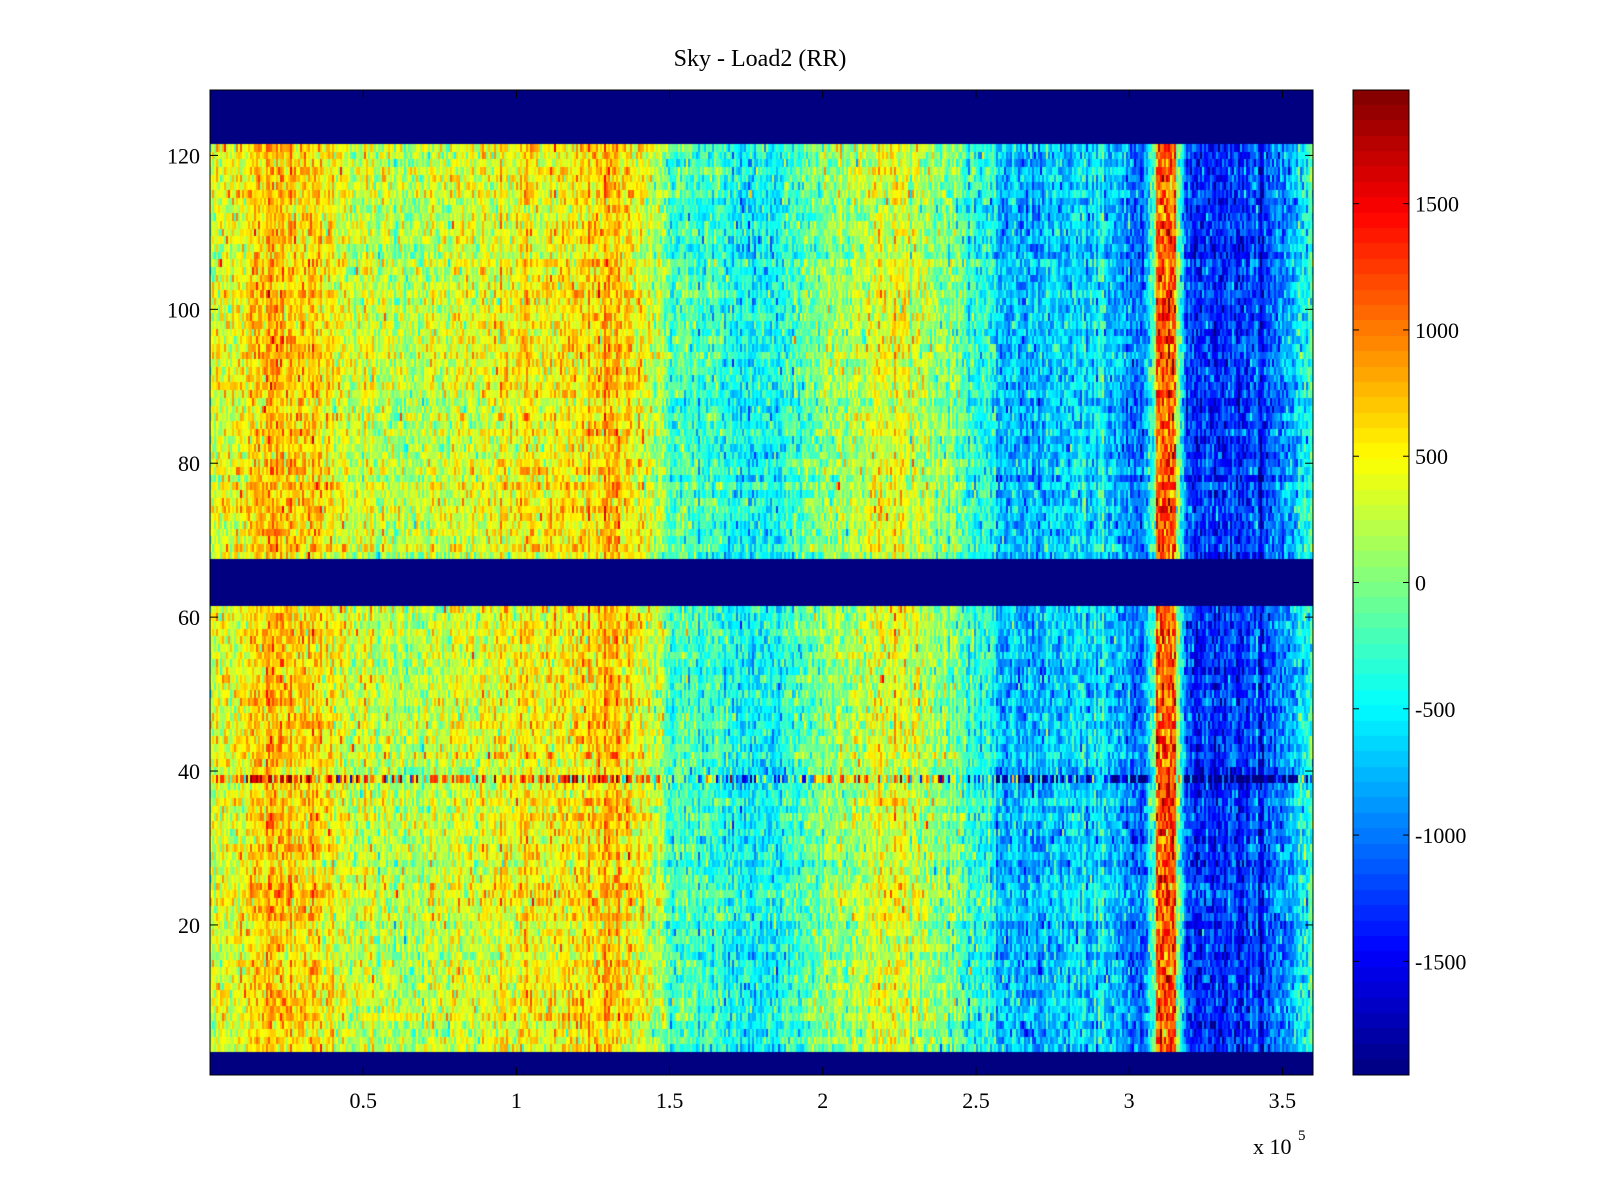 The height and width of the screenshot is (1200, 1600). What do you see at coordinates (189, 925) in the screenshot?
I see `y-tick-label: 20` at bounding box center [189, 925].